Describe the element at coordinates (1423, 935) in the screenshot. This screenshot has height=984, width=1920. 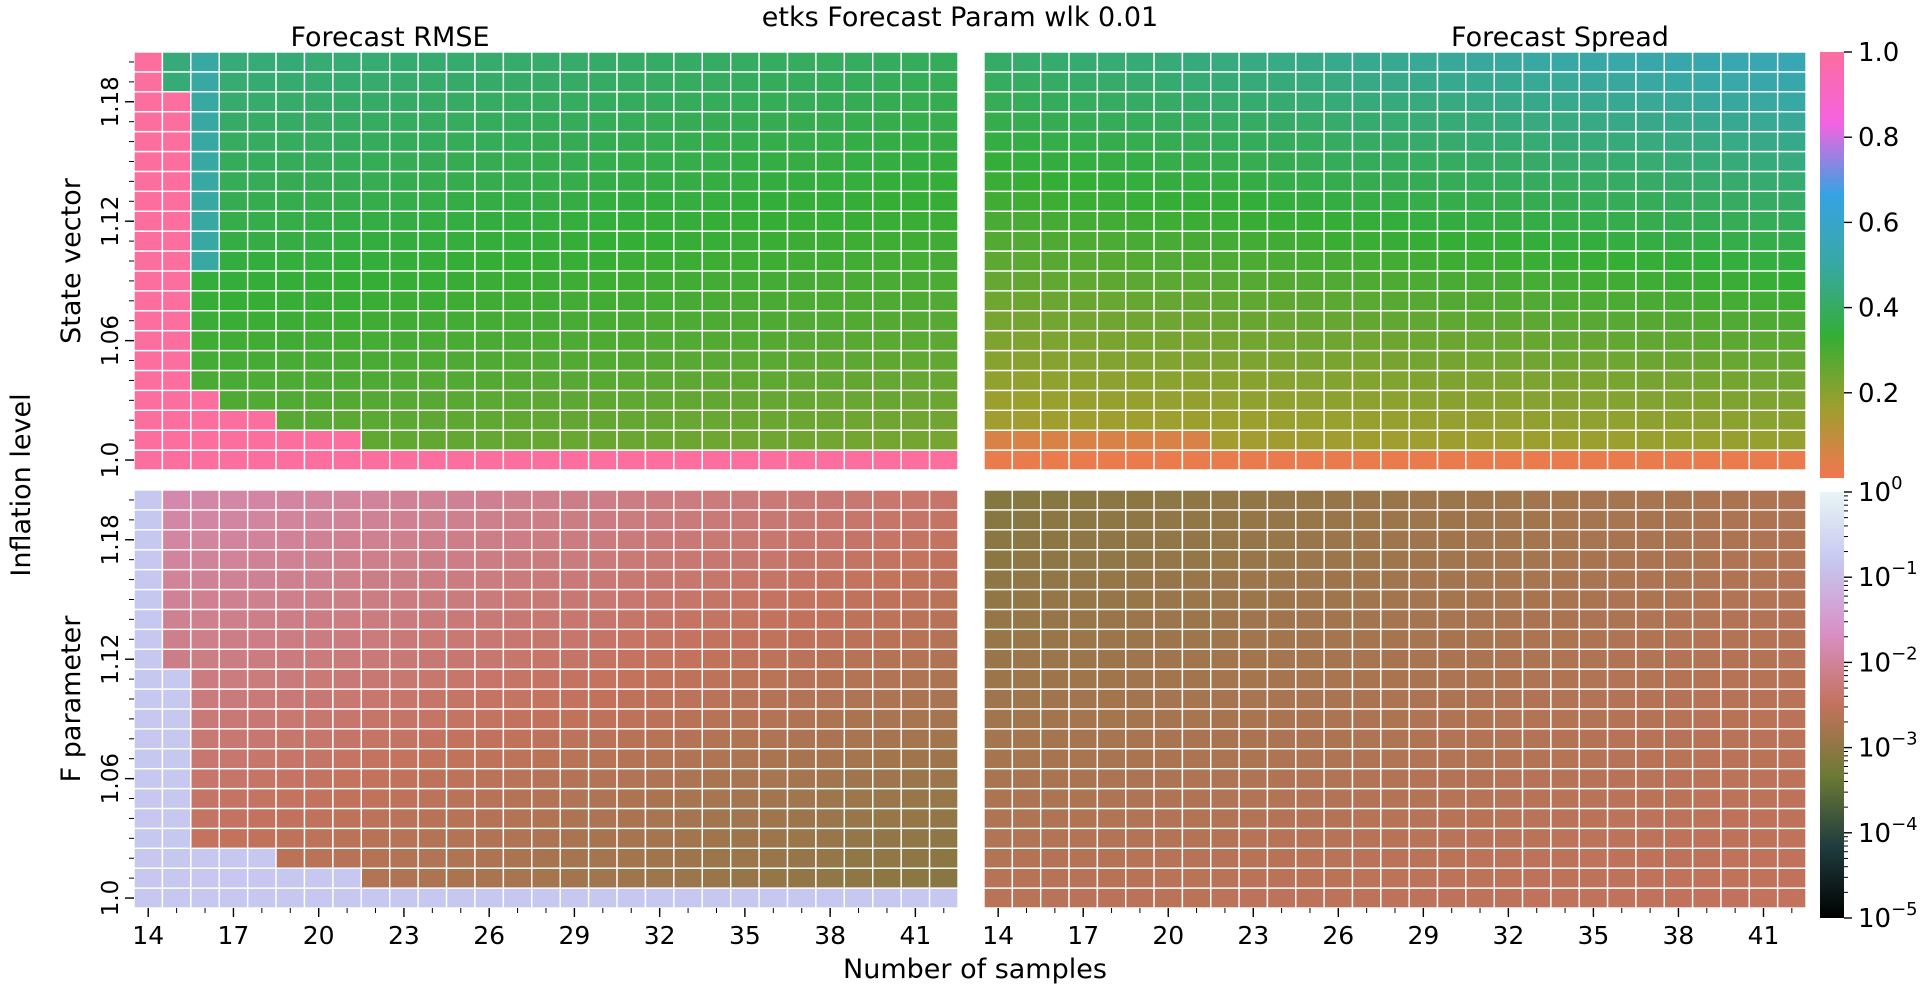
I see `x-tick-label: 29` at that location.